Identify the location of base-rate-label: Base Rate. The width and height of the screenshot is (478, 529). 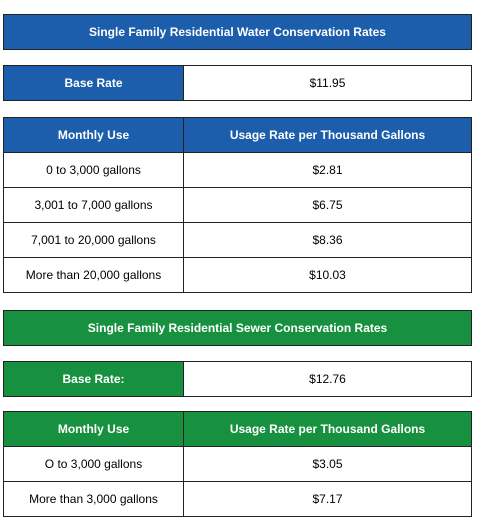
(93, 83).